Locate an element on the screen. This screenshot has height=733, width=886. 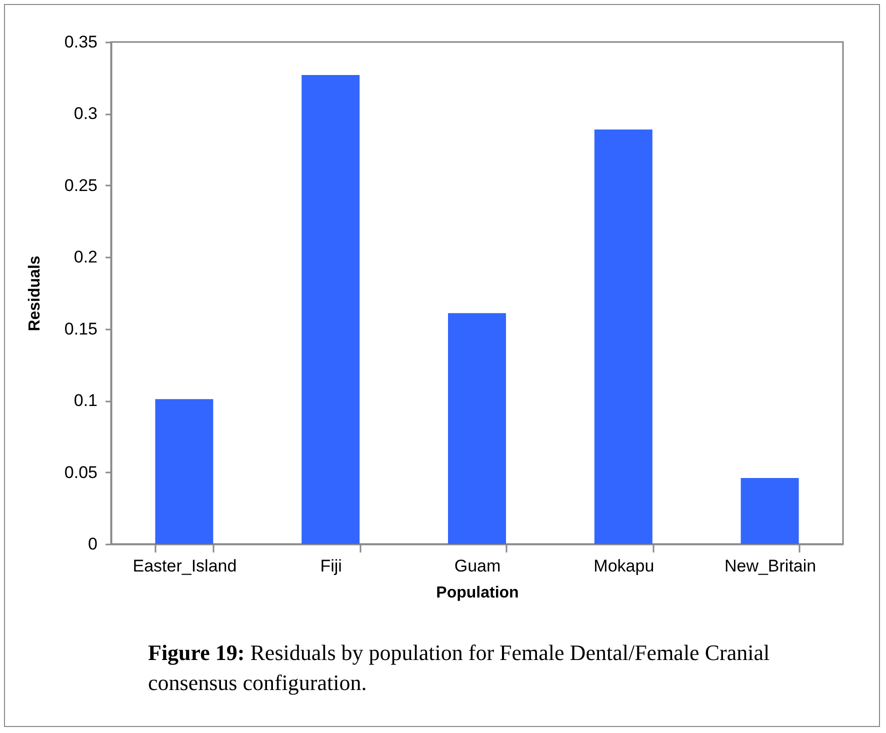
y-axis-title: Residuals is located at coordinates (35, 294).